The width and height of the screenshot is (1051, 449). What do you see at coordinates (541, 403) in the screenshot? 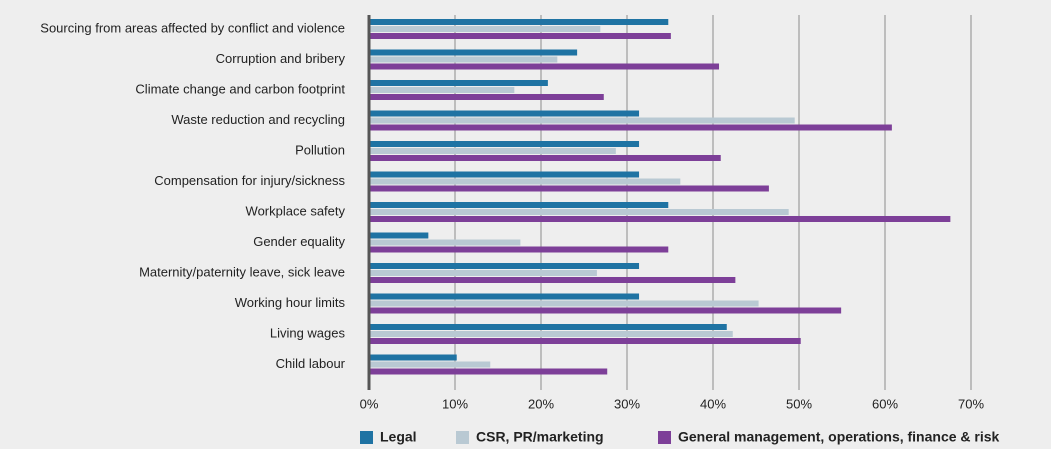
I see `x-tick-label: 20%` at bounding box center [541, 403].